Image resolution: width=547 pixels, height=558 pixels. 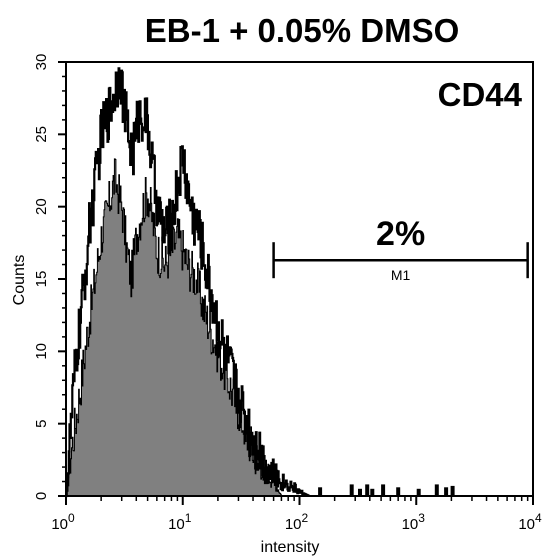 I want to click on x-tick-label: 10⁰, so click(x=63, y=522).